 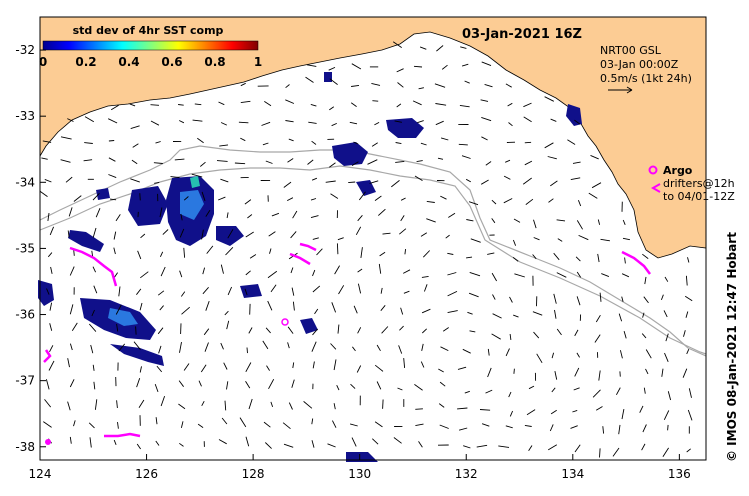 What do you see at coordinates (699, 196) in the screenshot?
I see `argo-line2: to 04/01-12Z` at bounding box center [699, 196].